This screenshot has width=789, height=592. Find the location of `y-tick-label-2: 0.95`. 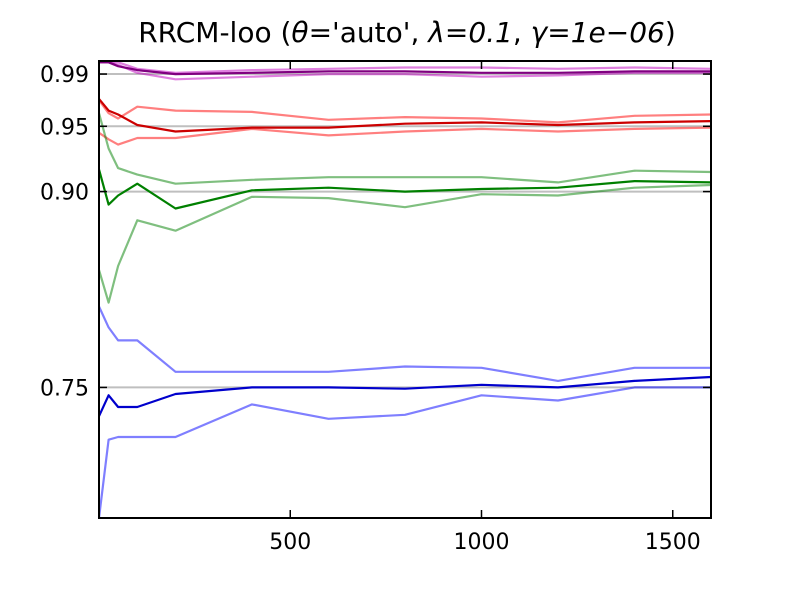

y-tick-label-2: 0.95 is located at coordinates (64, 127).